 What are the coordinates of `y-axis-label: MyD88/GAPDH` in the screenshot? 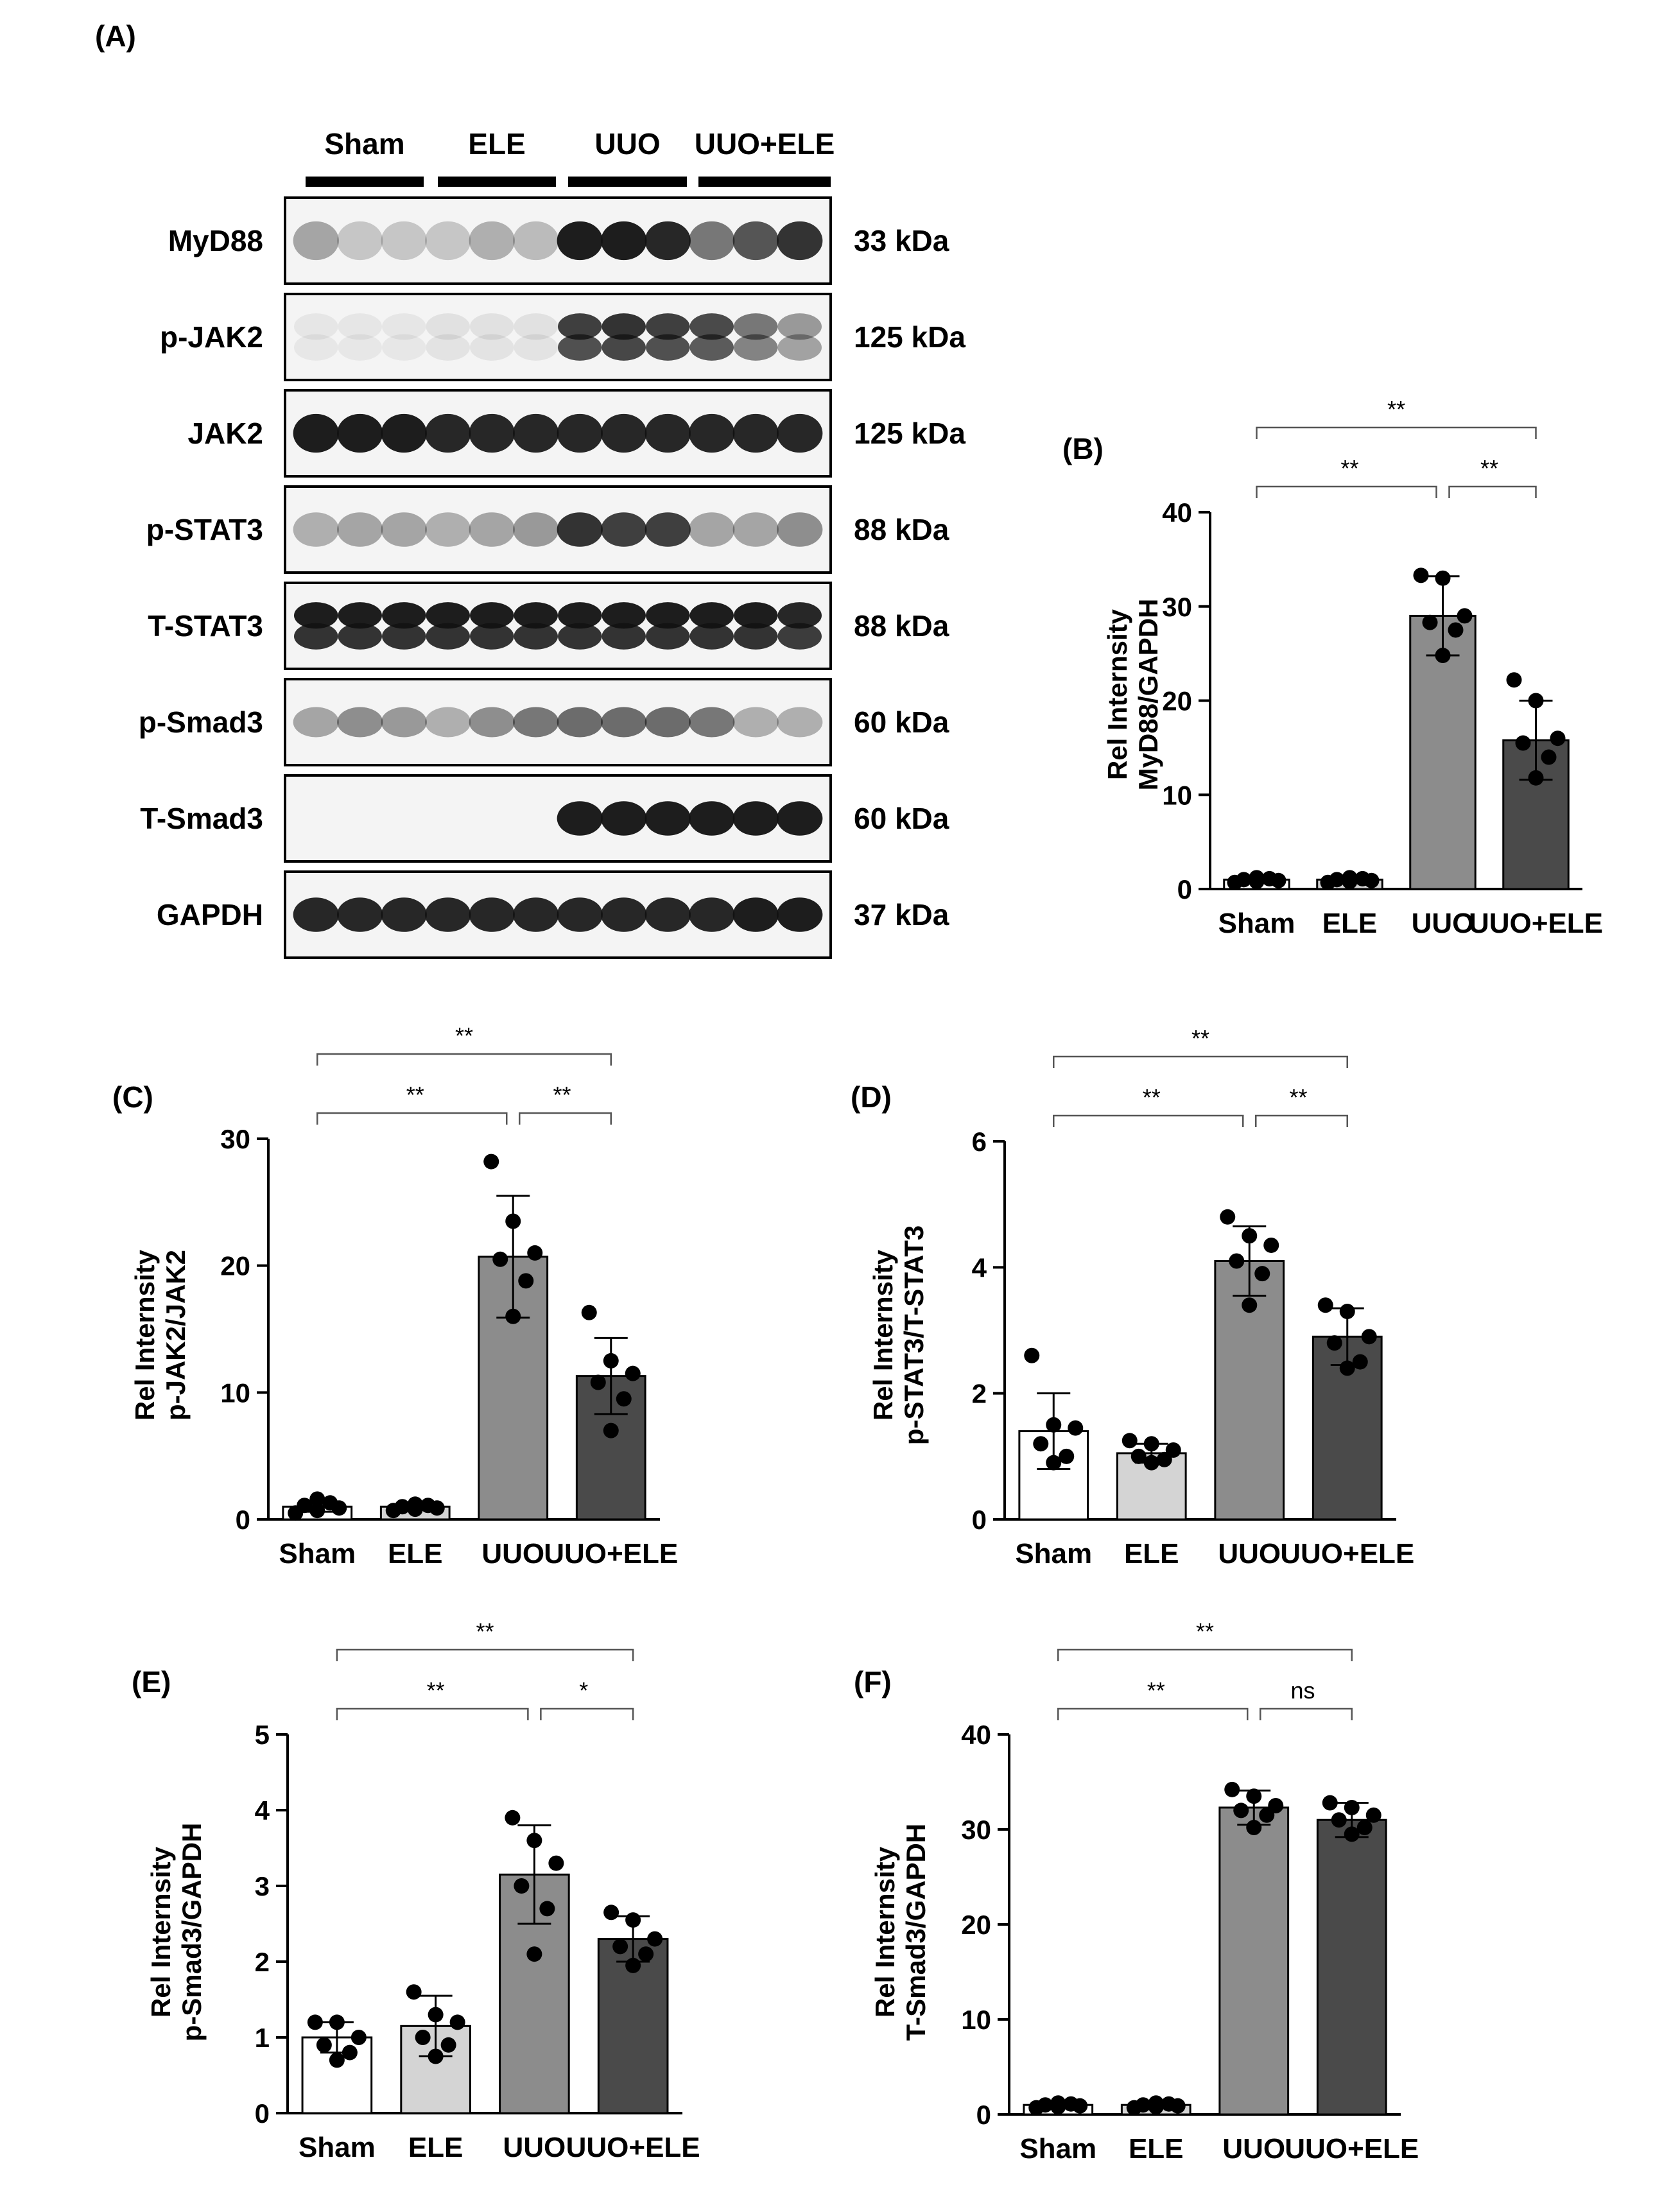 It's located at (1148, 695).